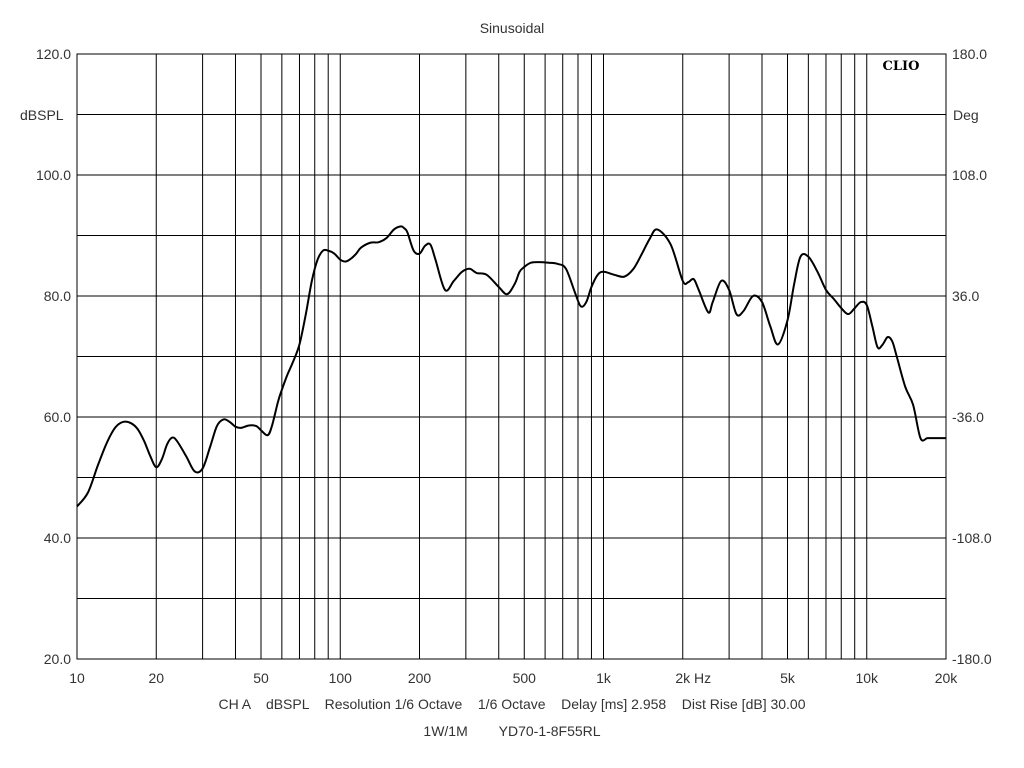 The image size is (1024, 768). Describe the element at coordinates (702, 678) in the screenshot. I see `x-axis-label: Hz` at that location.